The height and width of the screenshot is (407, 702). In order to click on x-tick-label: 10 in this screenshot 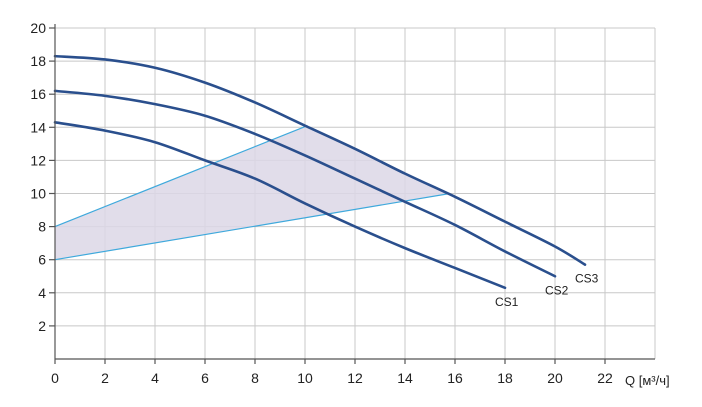, I will do `click(305, 378)`.